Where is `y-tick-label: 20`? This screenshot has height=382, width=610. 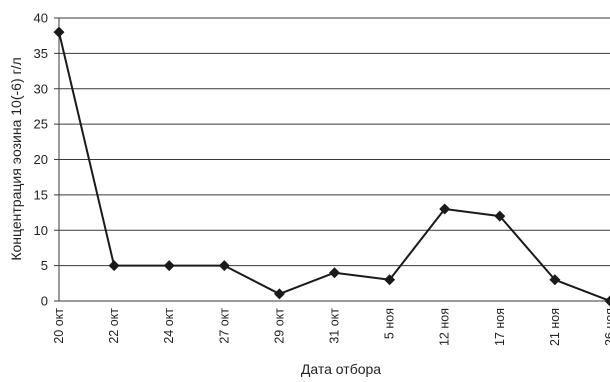 y-tick-label: 20 is located at coordinates (41, 159).